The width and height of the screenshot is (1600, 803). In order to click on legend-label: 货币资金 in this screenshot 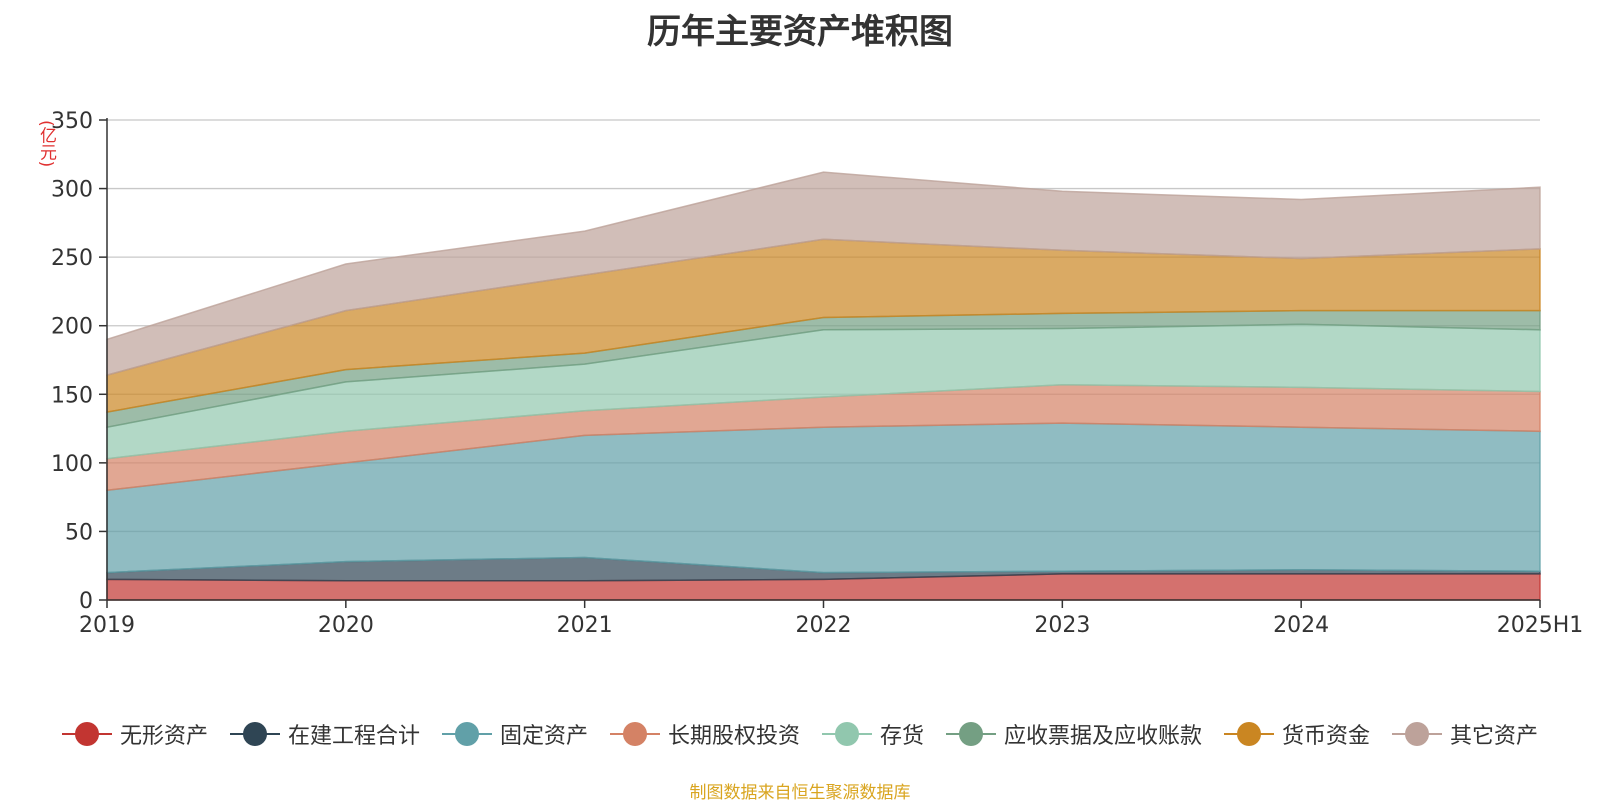, I will do `click(1326, 736)`.